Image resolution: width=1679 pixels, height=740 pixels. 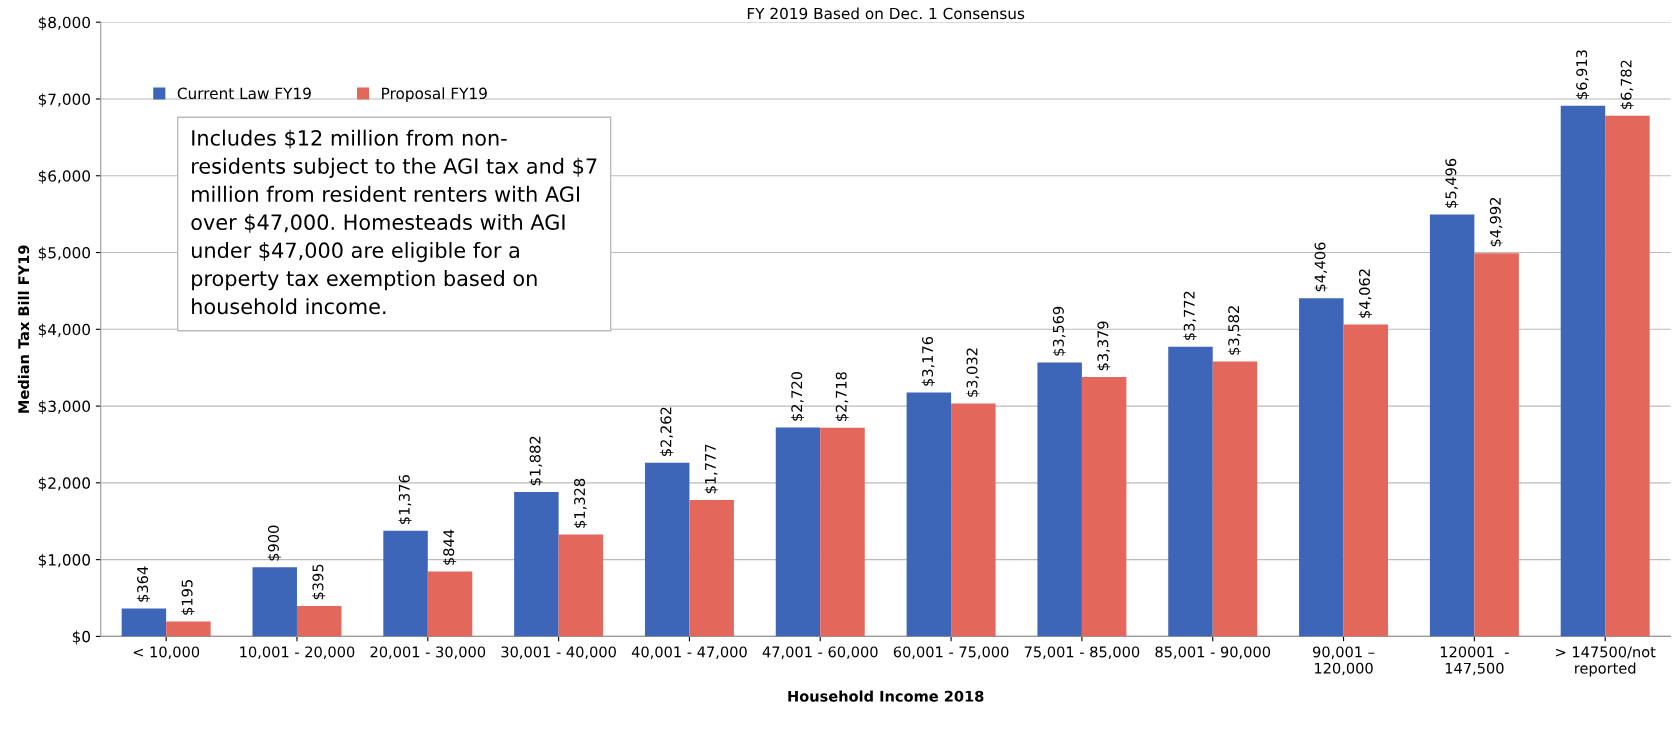 What do you see at coordinates (1059, 331) in the screenshot?
I see `data-label: $3,569` at bounding box center [1059, 331].